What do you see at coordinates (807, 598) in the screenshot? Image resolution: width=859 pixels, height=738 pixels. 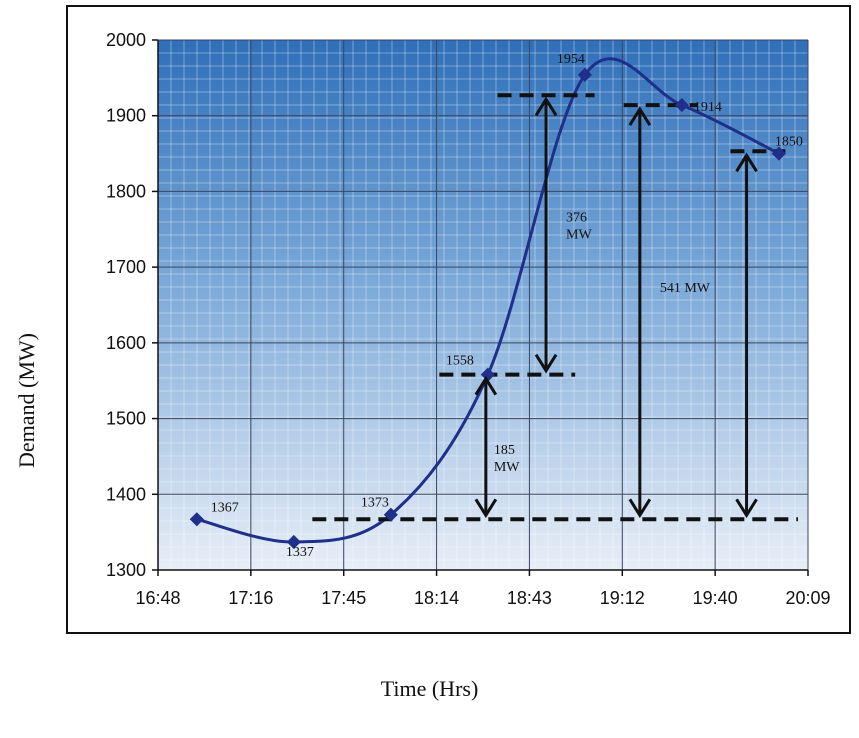 I see `x-tick-label: 20:09` at bounding box center [807, 598].